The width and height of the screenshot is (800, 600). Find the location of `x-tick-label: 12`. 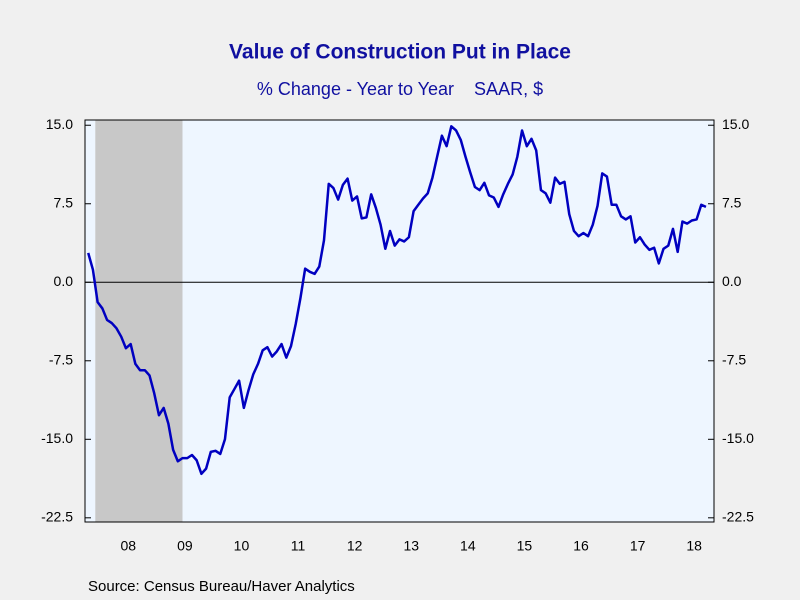

x-tick-label: 12 is located at coordinates (355, 546).